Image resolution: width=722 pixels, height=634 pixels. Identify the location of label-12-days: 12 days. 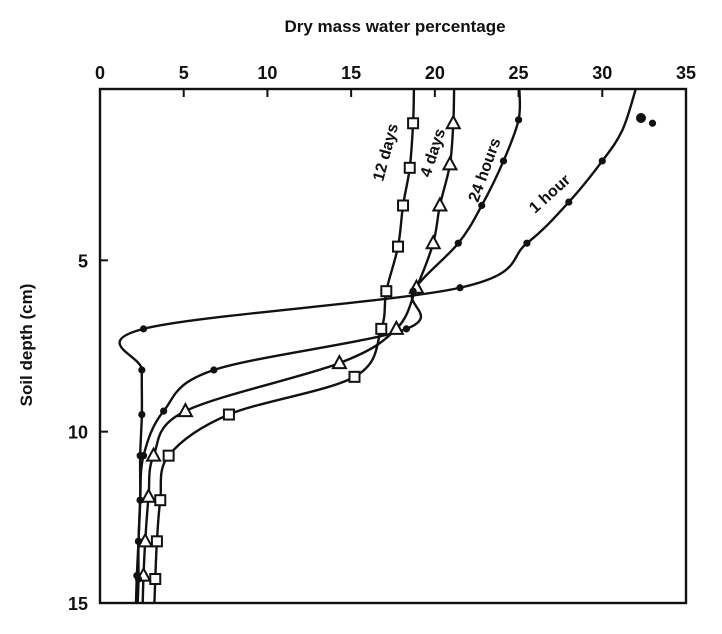
(386, 152).